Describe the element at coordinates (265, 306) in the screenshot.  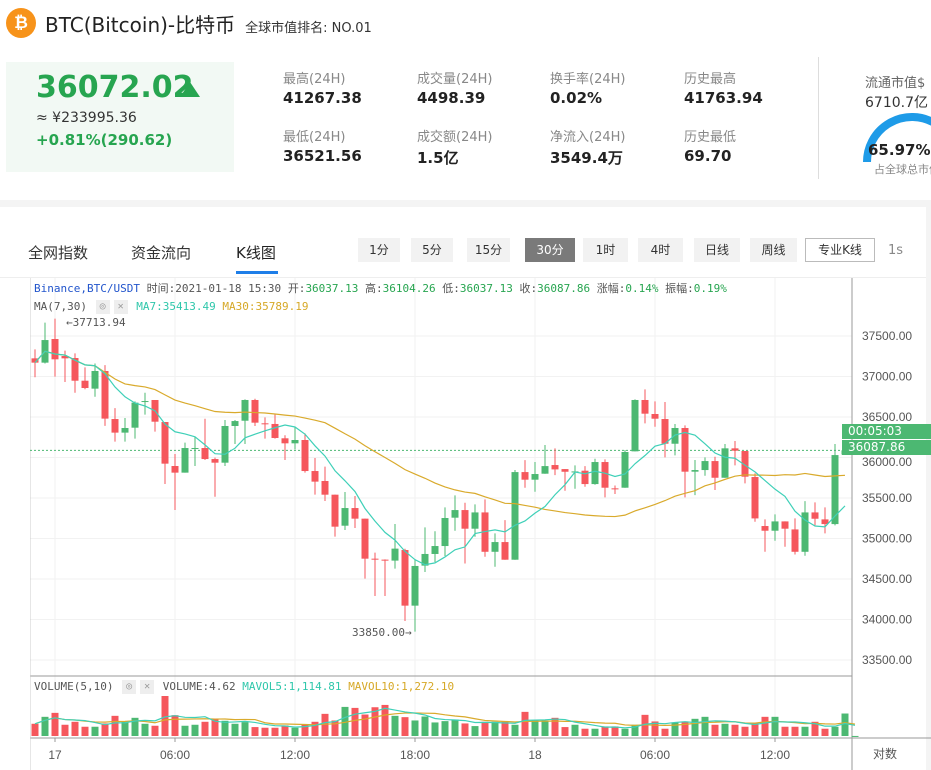
I see `ma30-value: MA30:35789.19` at that location.